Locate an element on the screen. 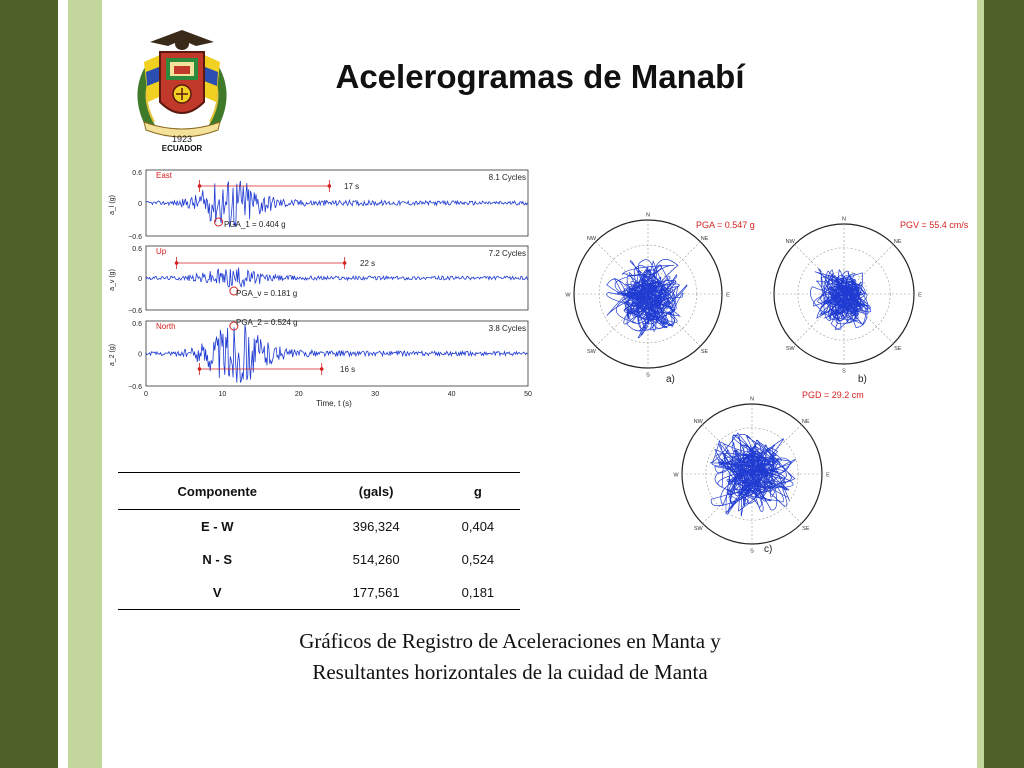  panel-north-label: North is located at coordinates (166, 326).